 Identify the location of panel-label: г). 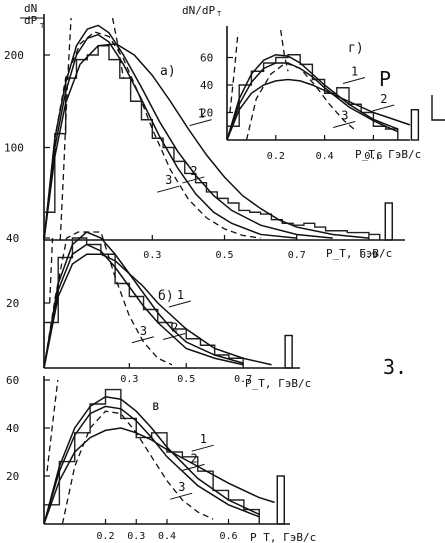
(356, 48).